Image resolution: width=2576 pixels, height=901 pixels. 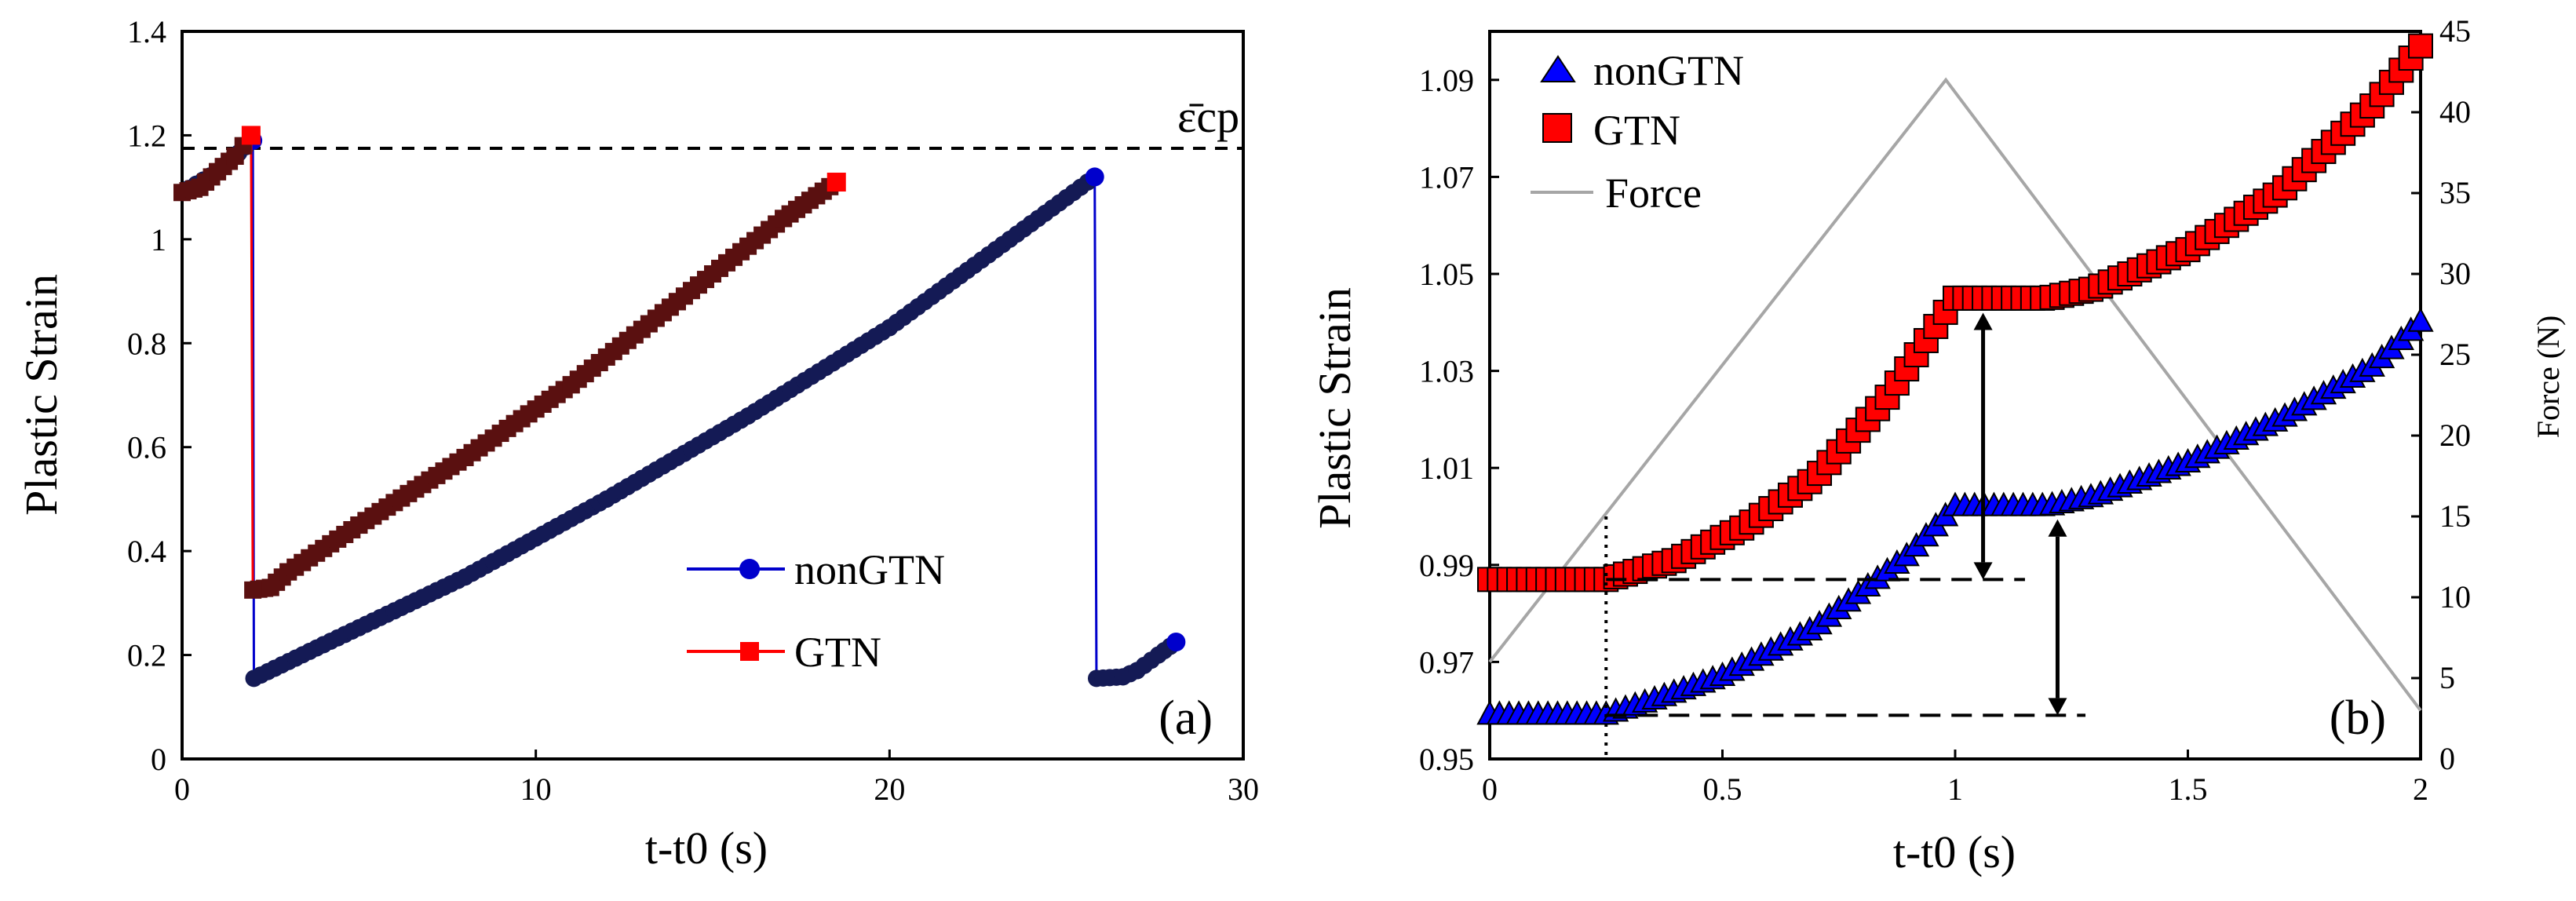 I want to click on panel-a-y-tick-label: 0, so click(x=158, y=759).